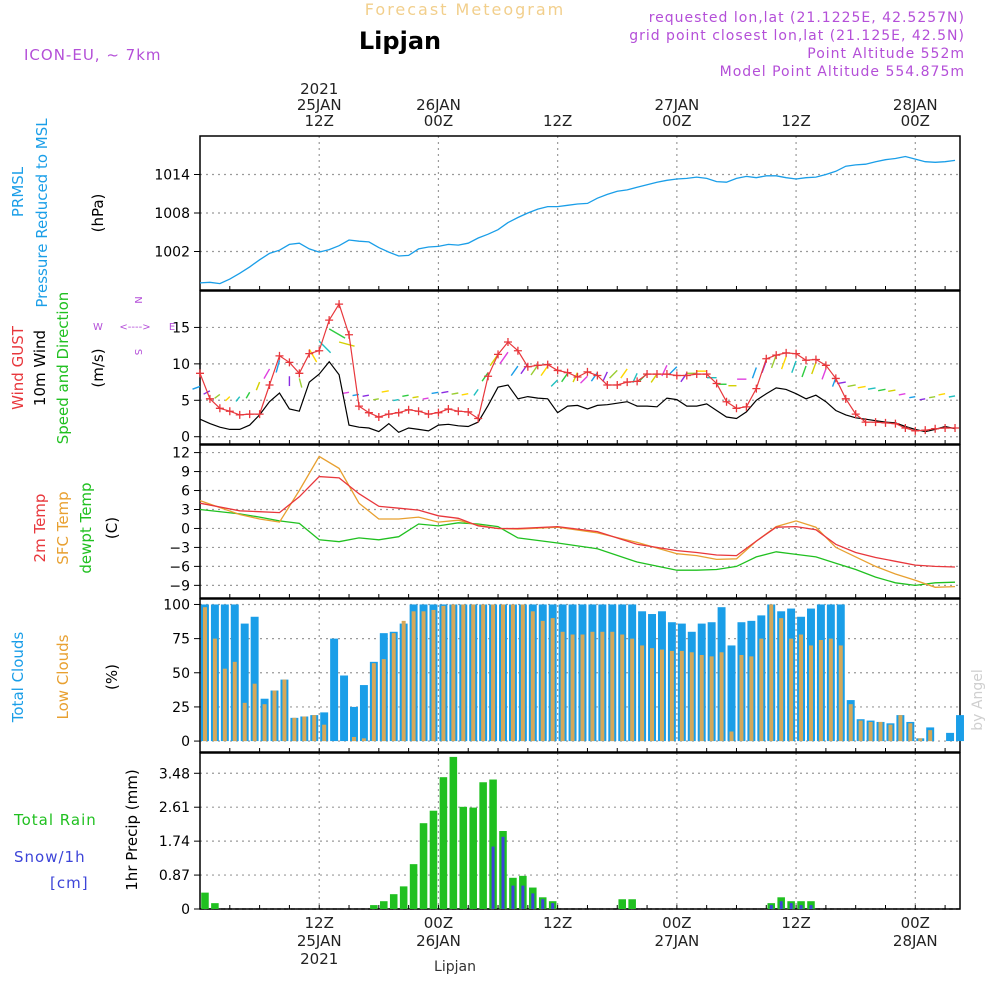 The height and width of the screenshot is (1004, 1000). I want to click on top-time-label: 26JAN, so click(438, 105).